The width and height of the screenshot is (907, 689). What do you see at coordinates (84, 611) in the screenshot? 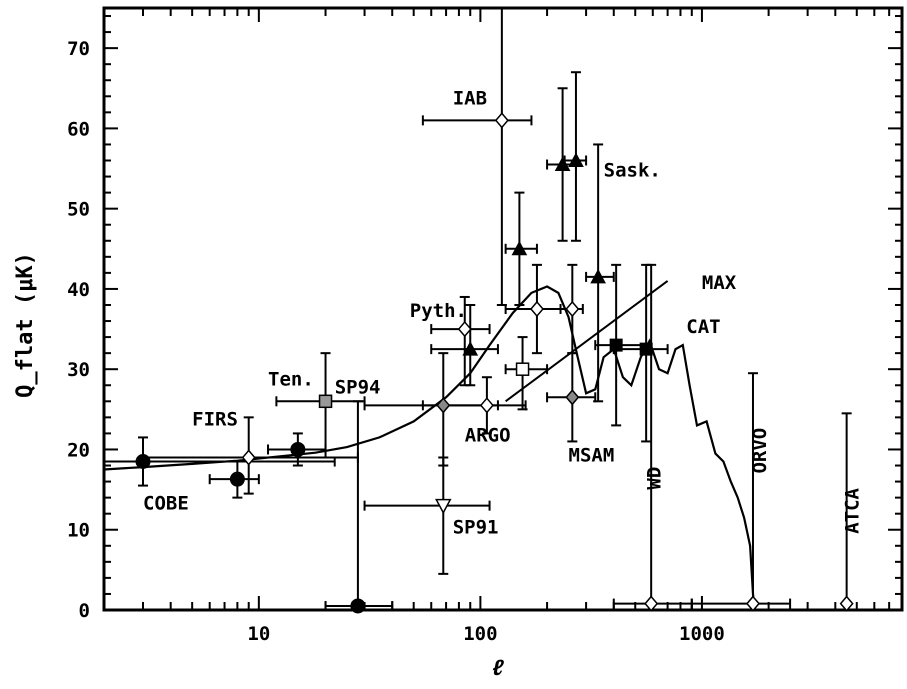
I see `y-tick-label: 0` at bounding box center [84, 611].